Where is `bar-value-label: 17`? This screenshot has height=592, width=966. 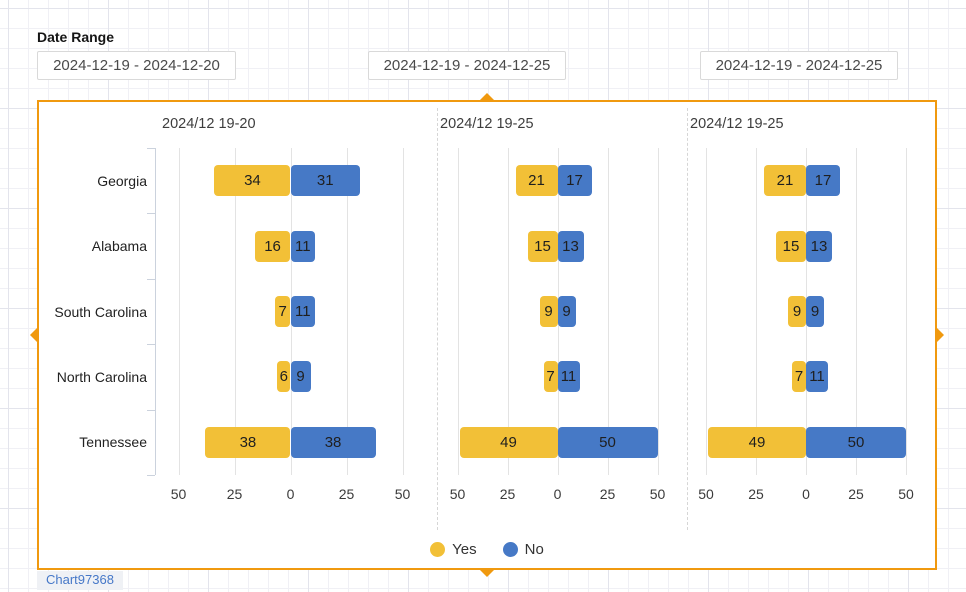 bar-value-label: 17 is located at coordinates (823, 181).